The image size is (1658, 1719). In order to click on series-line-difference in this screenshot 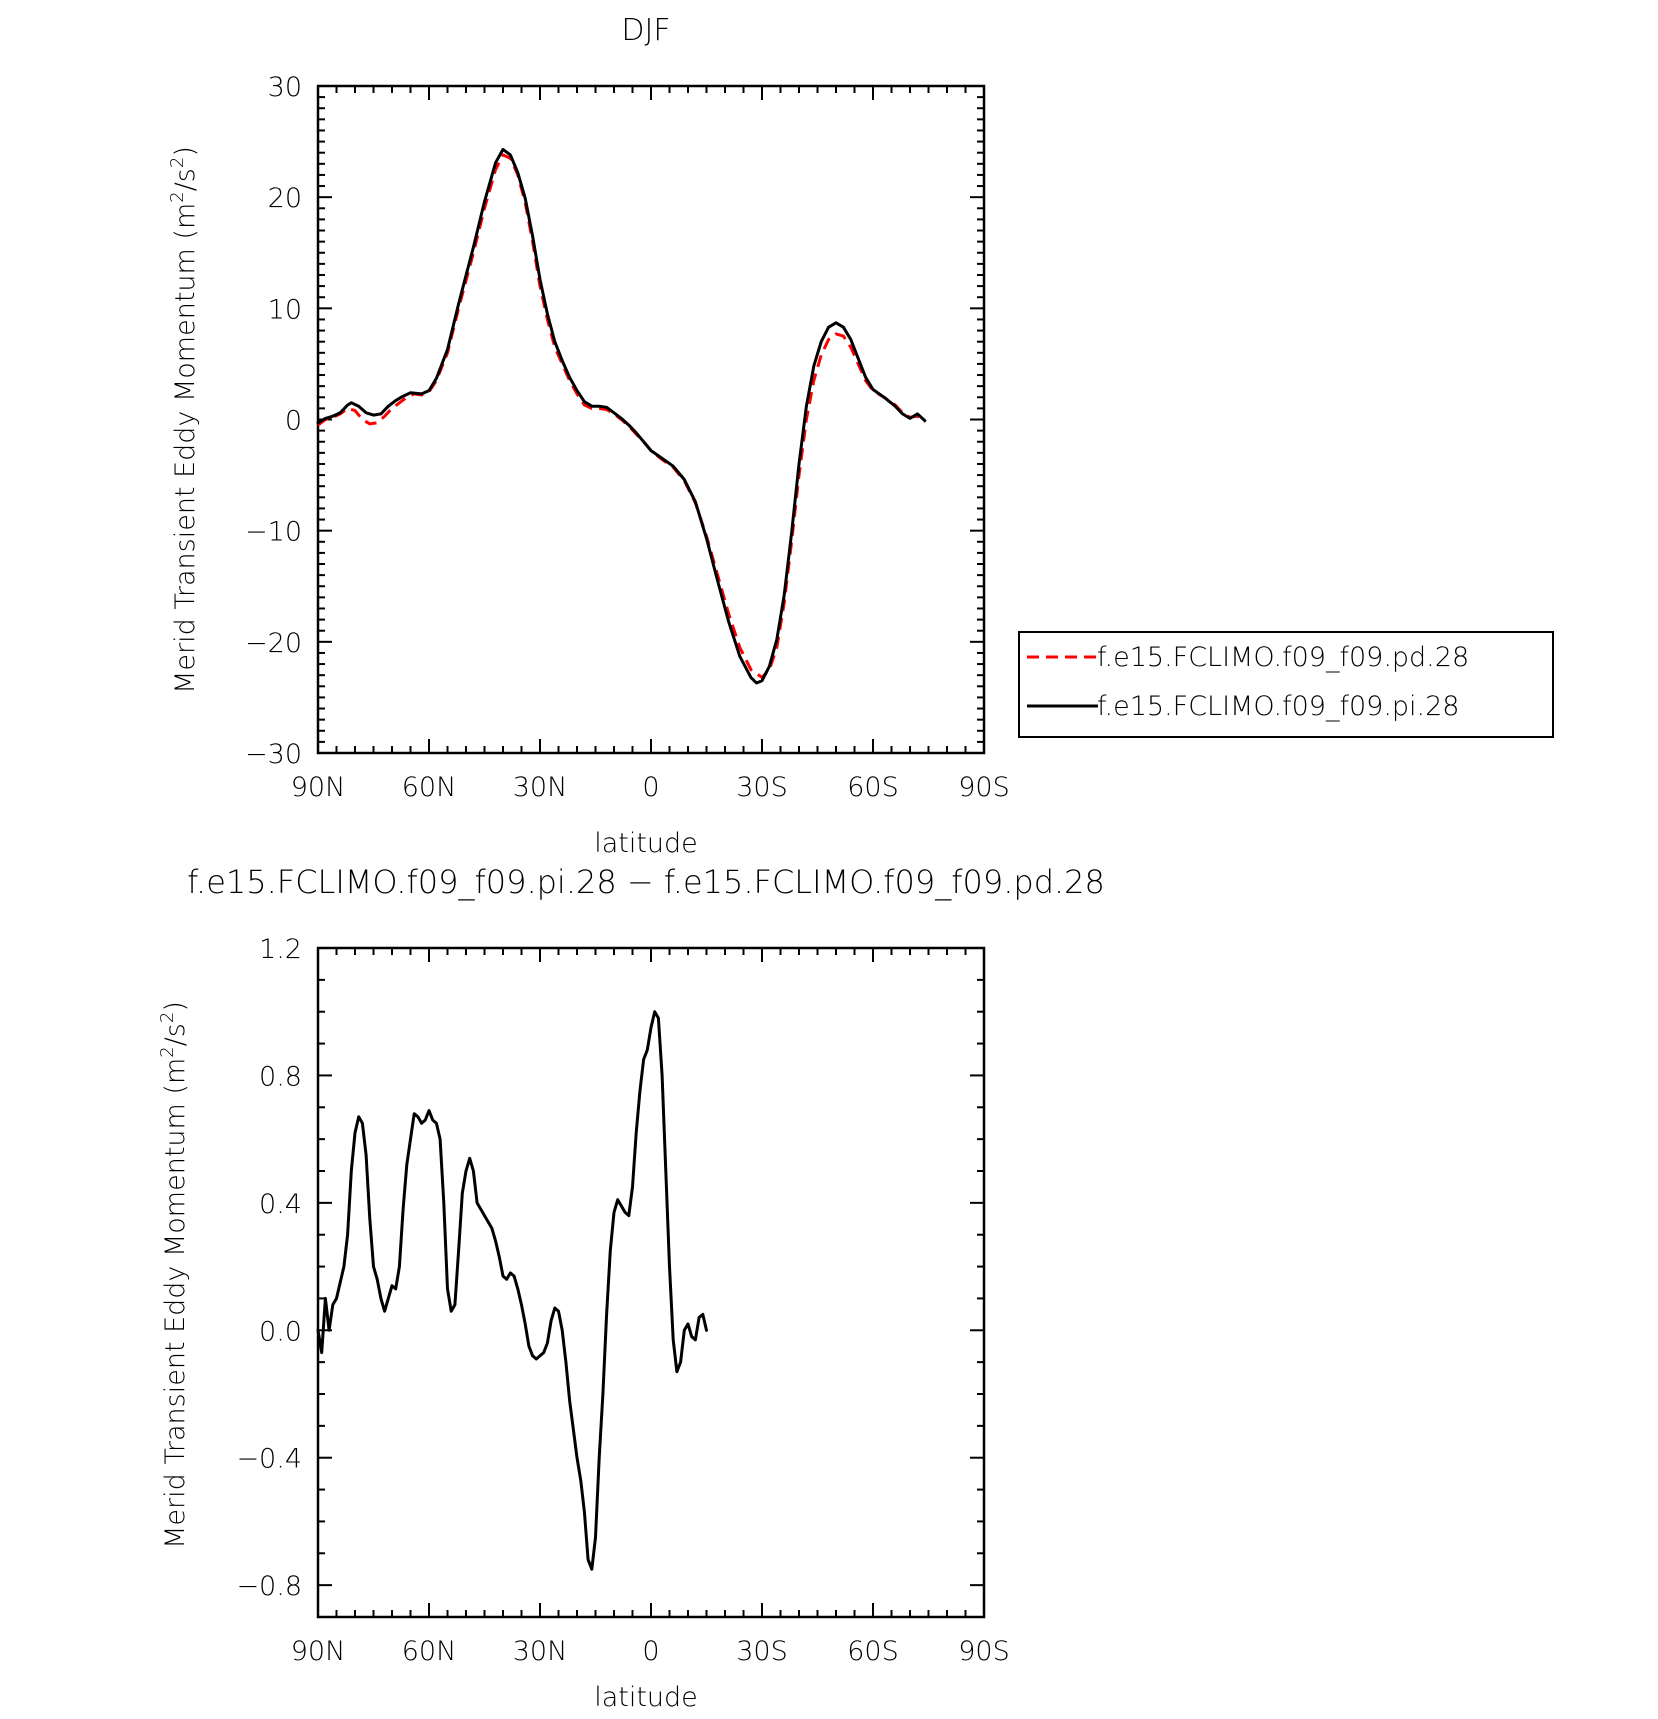, I will do `click(512, 1290)`.